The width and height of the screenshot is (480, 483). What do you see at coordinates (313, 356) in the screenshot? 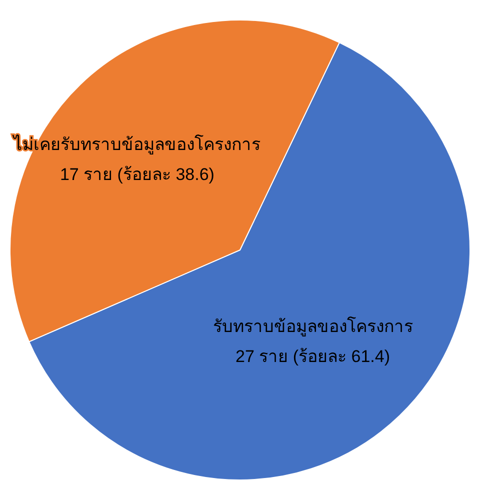
I see `data-label: 27 ราย (ร้อยละ 61.4)` at bounding box center [313, 356].